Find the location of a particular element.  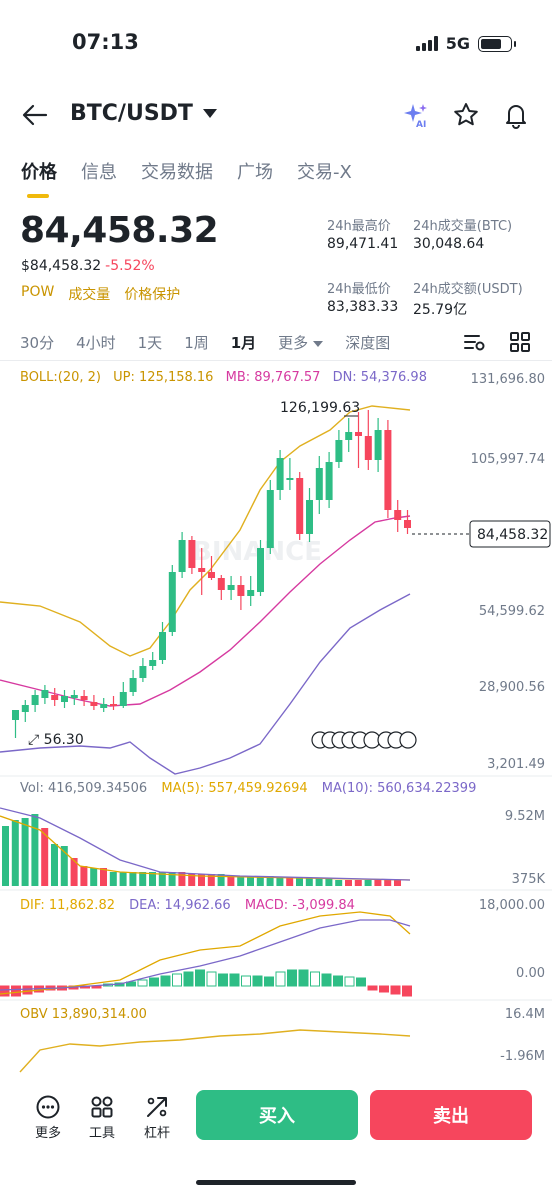

interval-1M: 1月 is located at coordinates (243, 343).